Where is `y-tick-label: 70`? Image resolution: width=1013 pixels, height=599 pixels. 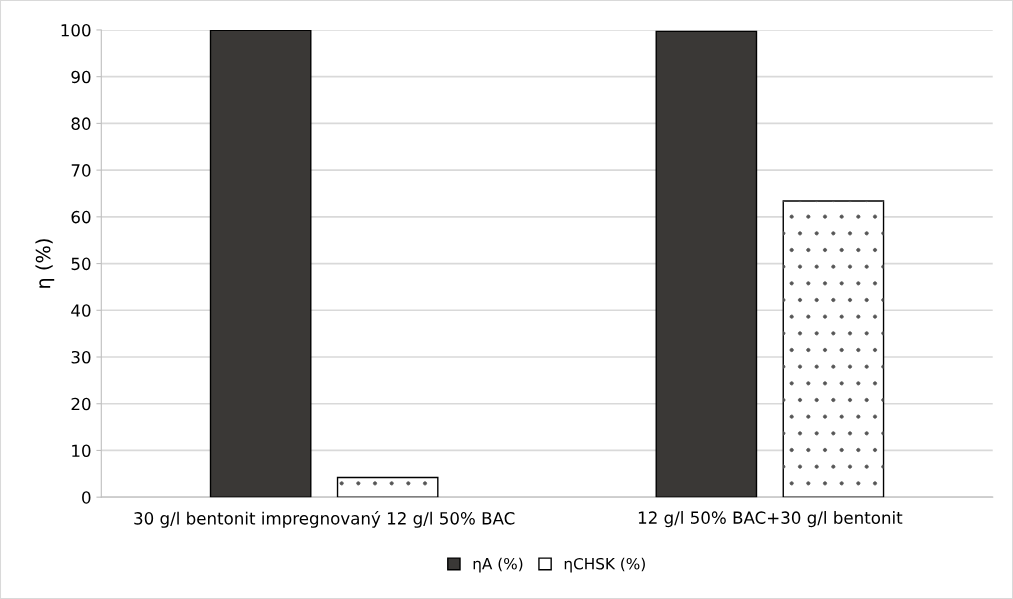 y-tick-label: 70 is located at coordinates (81, 170).